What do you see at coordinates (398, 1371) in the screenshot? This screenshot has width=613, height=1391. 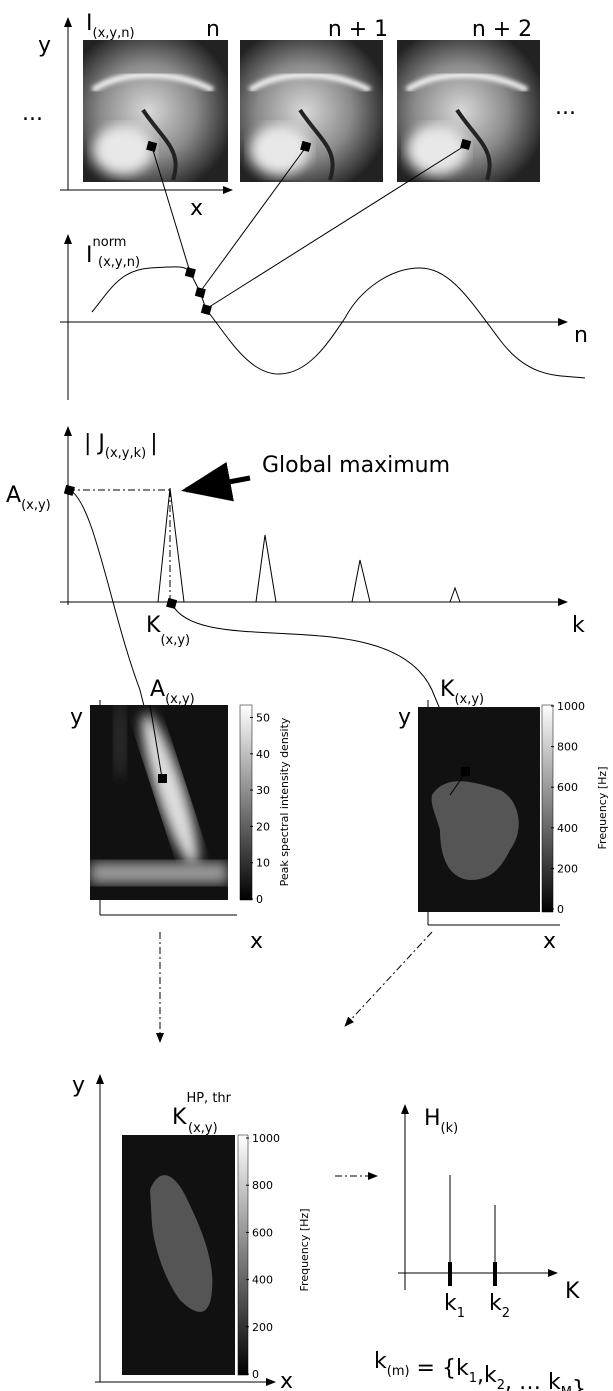 I see `formula-sub: (m)` at bounding box center [398, 1371].